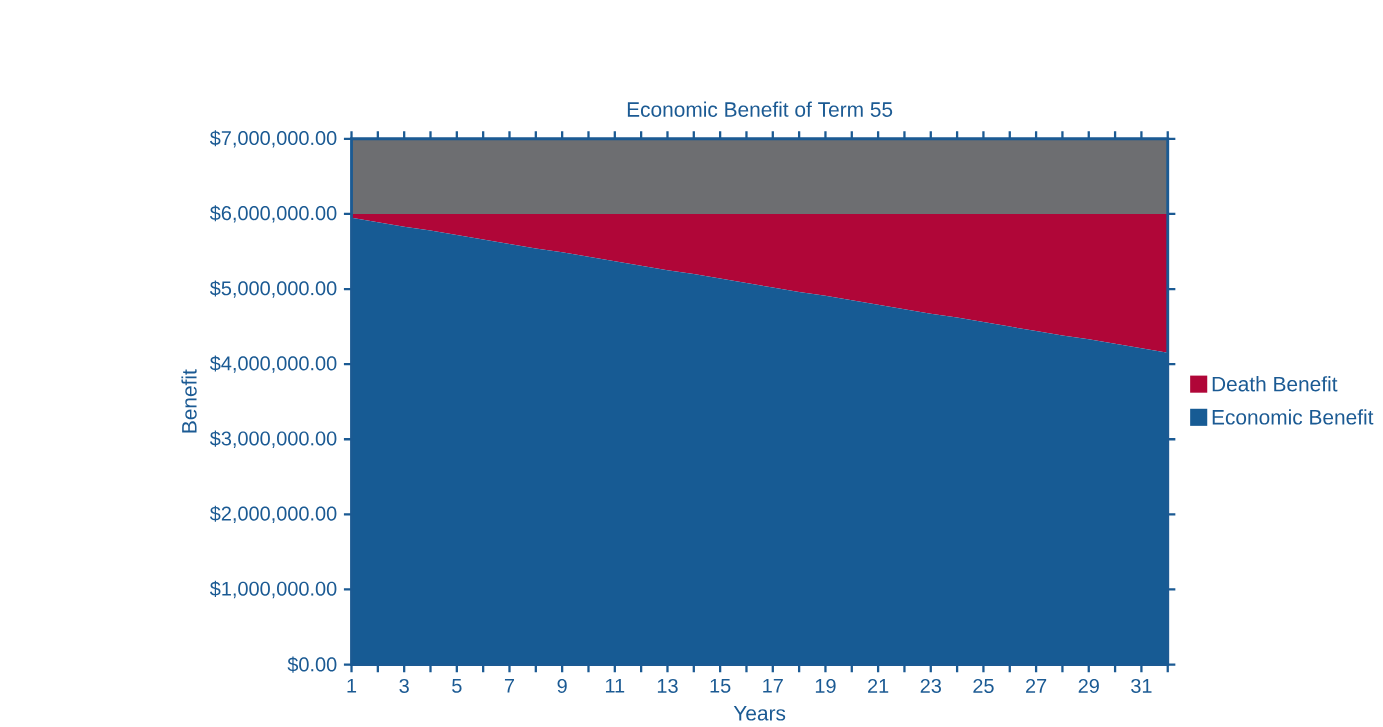 The height and width of the screenshot is (727, 1383). What do you see at coordinates (773, 685) in the screenshot?
I see `x-tick-label: 17` at bounding box center [773, 685].